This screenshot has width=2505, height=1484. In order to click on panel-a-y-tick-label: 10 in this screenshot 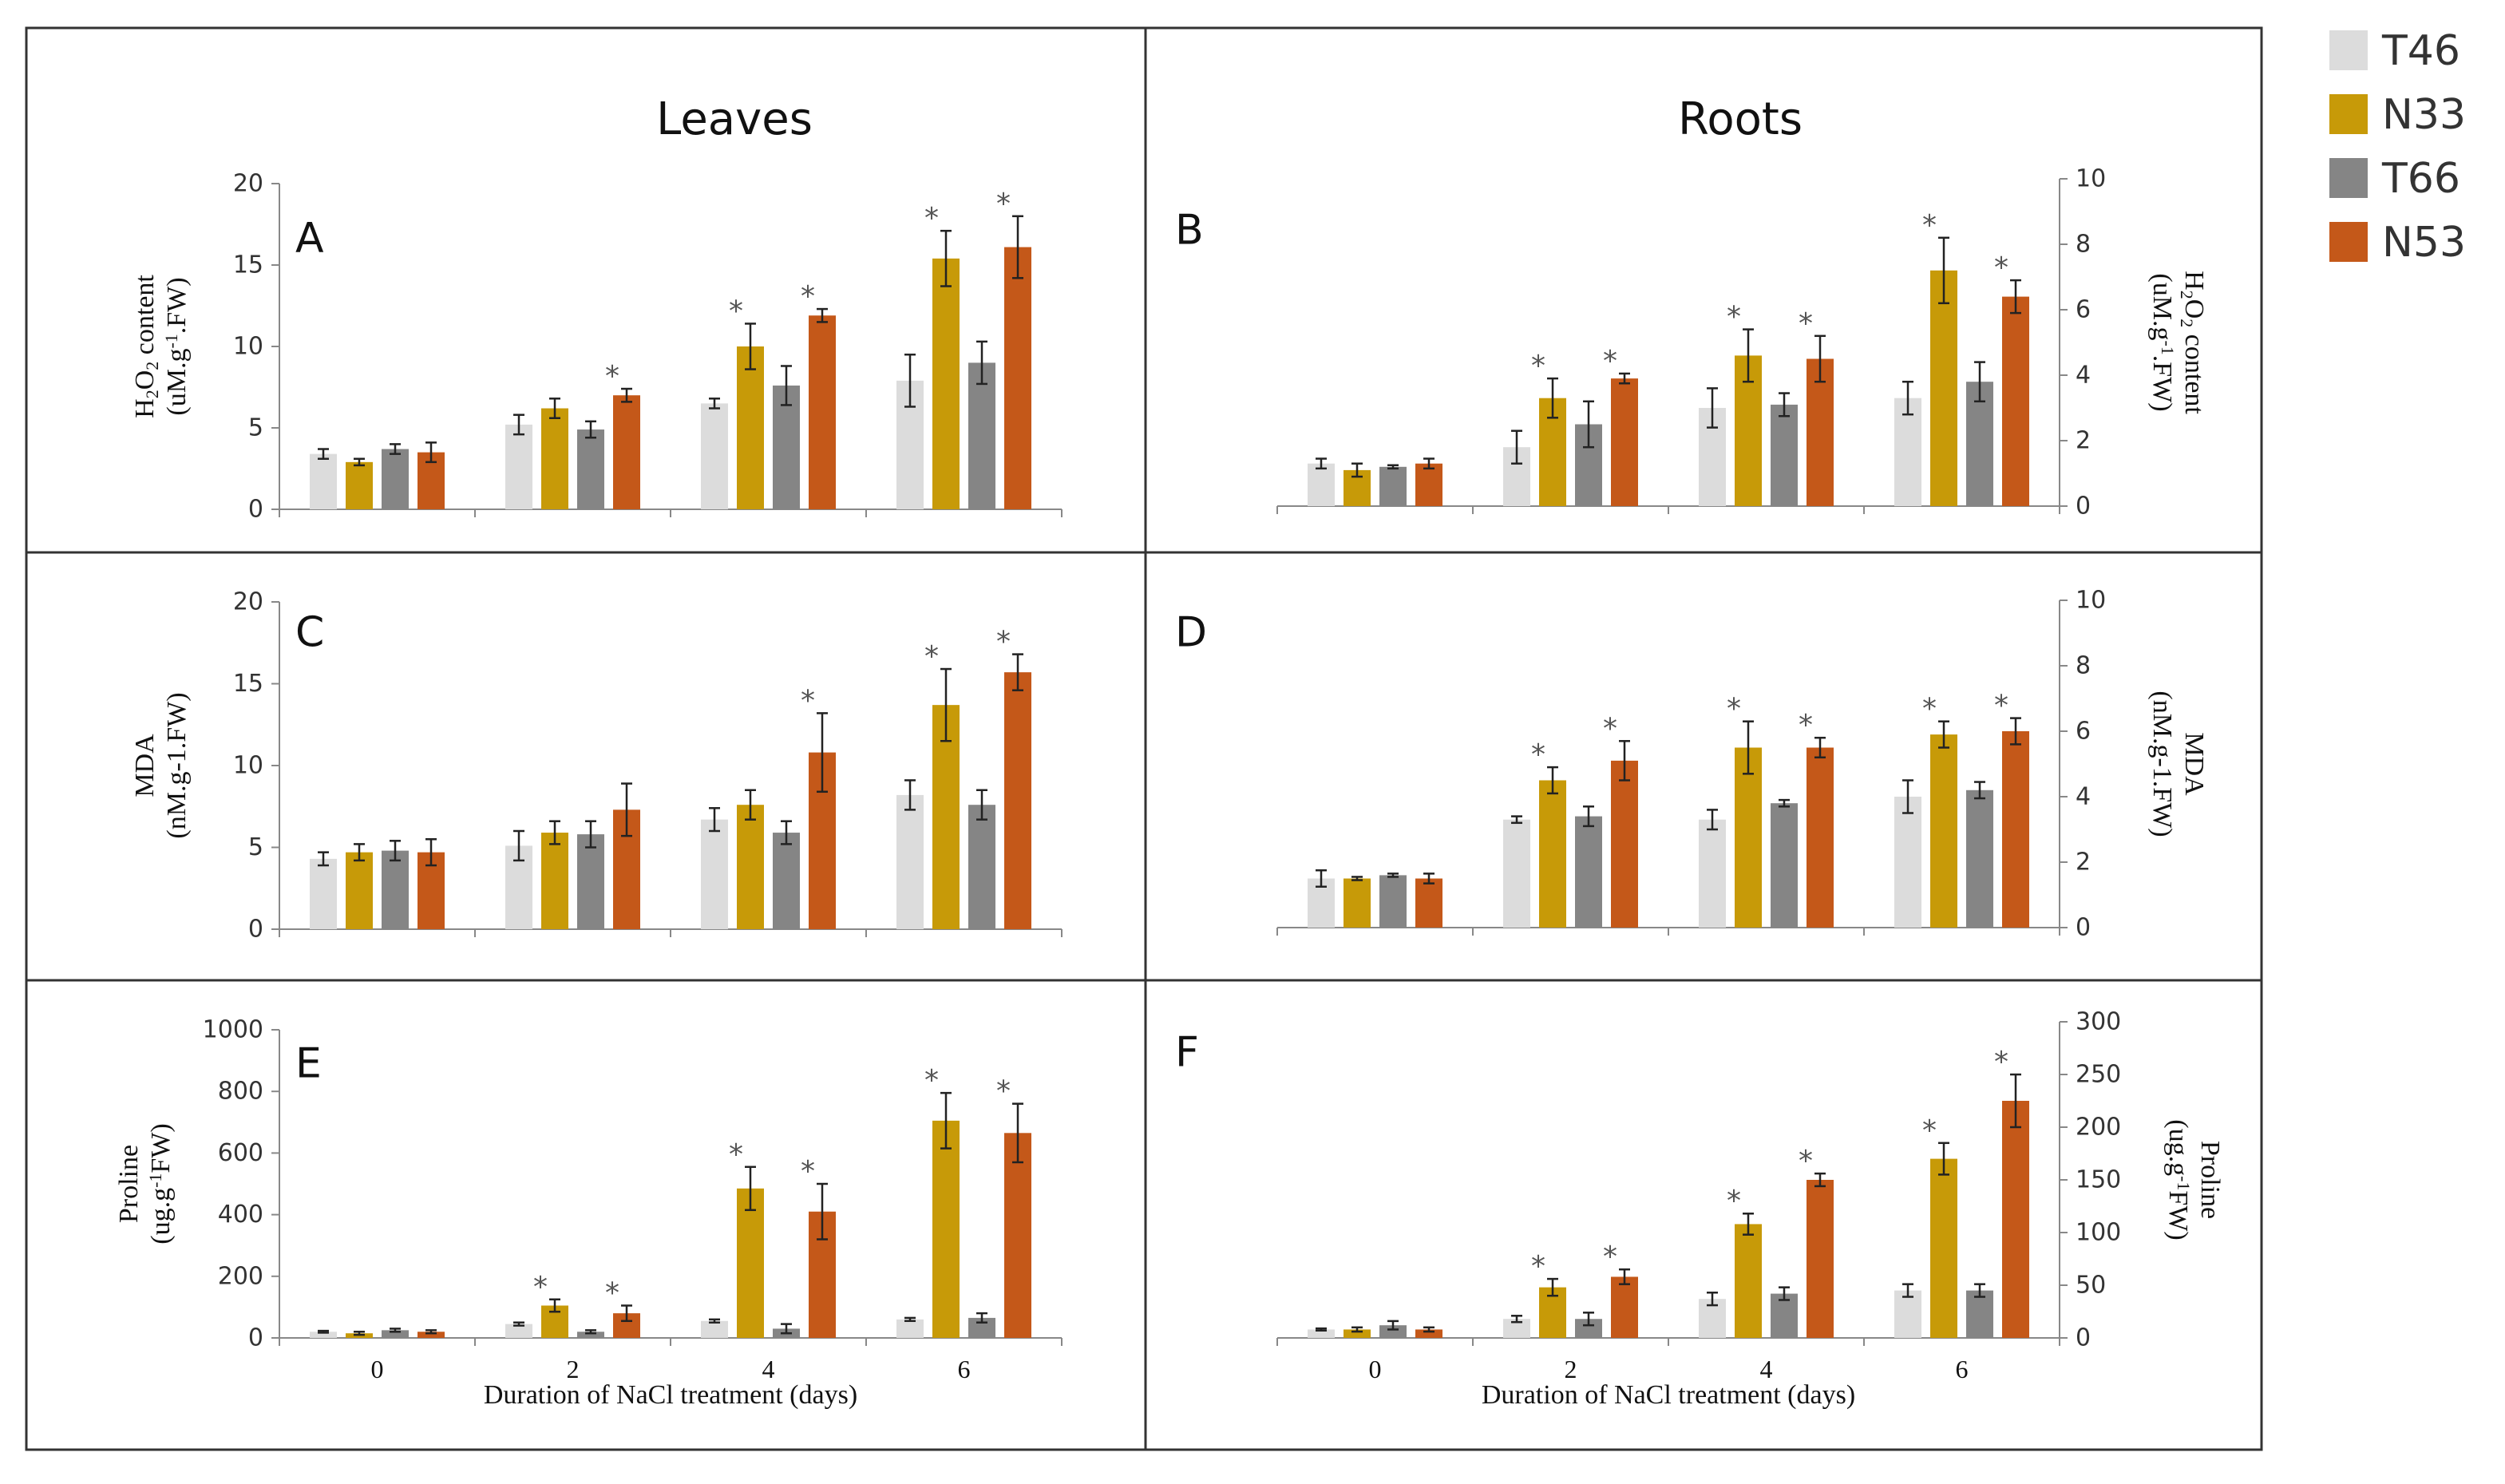, I will do `click(248, 347)`.